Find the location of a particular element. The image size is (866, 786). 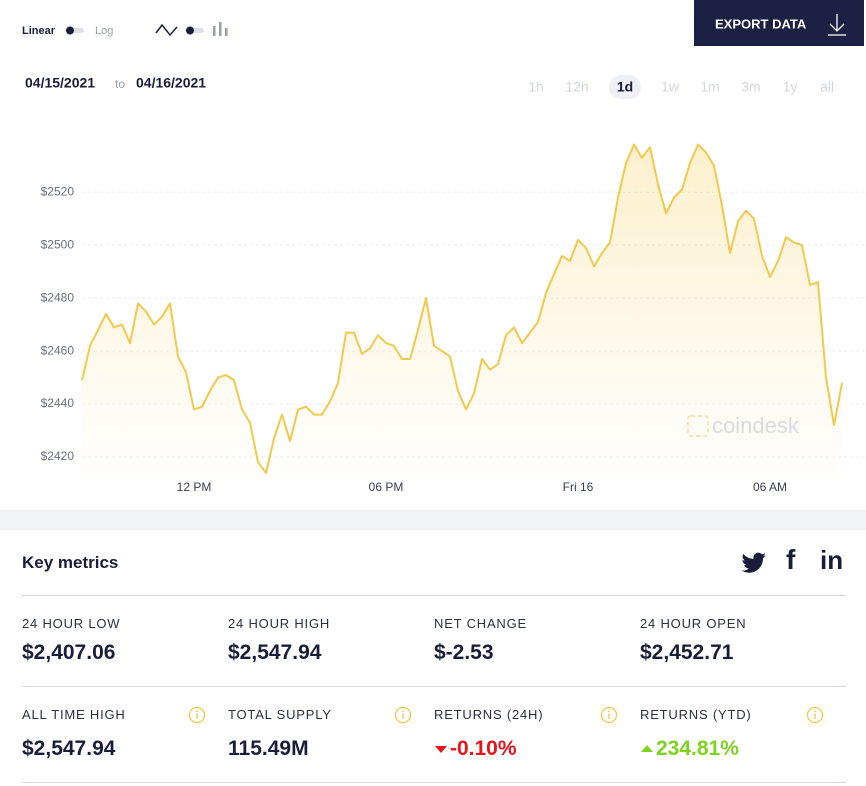

y-tick-label: $2440 is located at coordinates (58, 403).